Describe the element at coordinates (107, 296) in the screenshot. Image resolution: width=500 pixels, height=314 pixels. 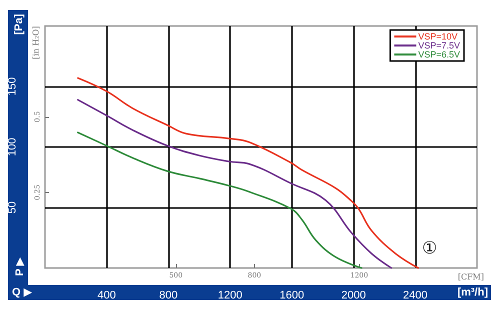
I see `x-tick-label: 400` at that location.